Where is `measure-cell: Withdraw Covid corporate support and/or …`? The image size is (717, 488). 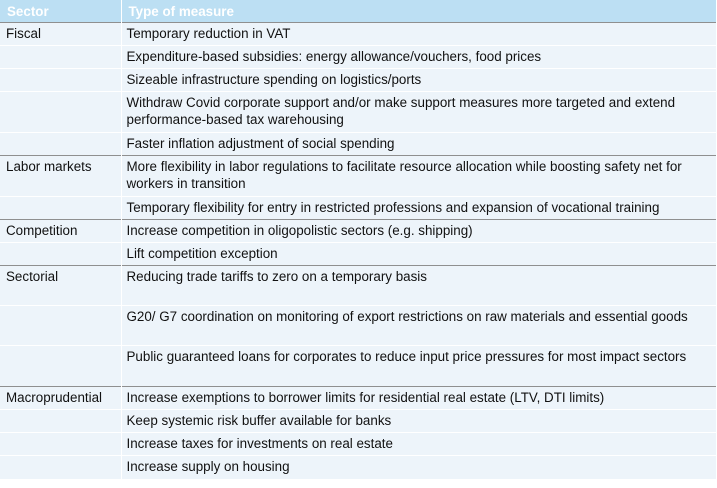 measure-cell: Withdraw Covid corporate support and/or … is located at coordinates (419, 112).